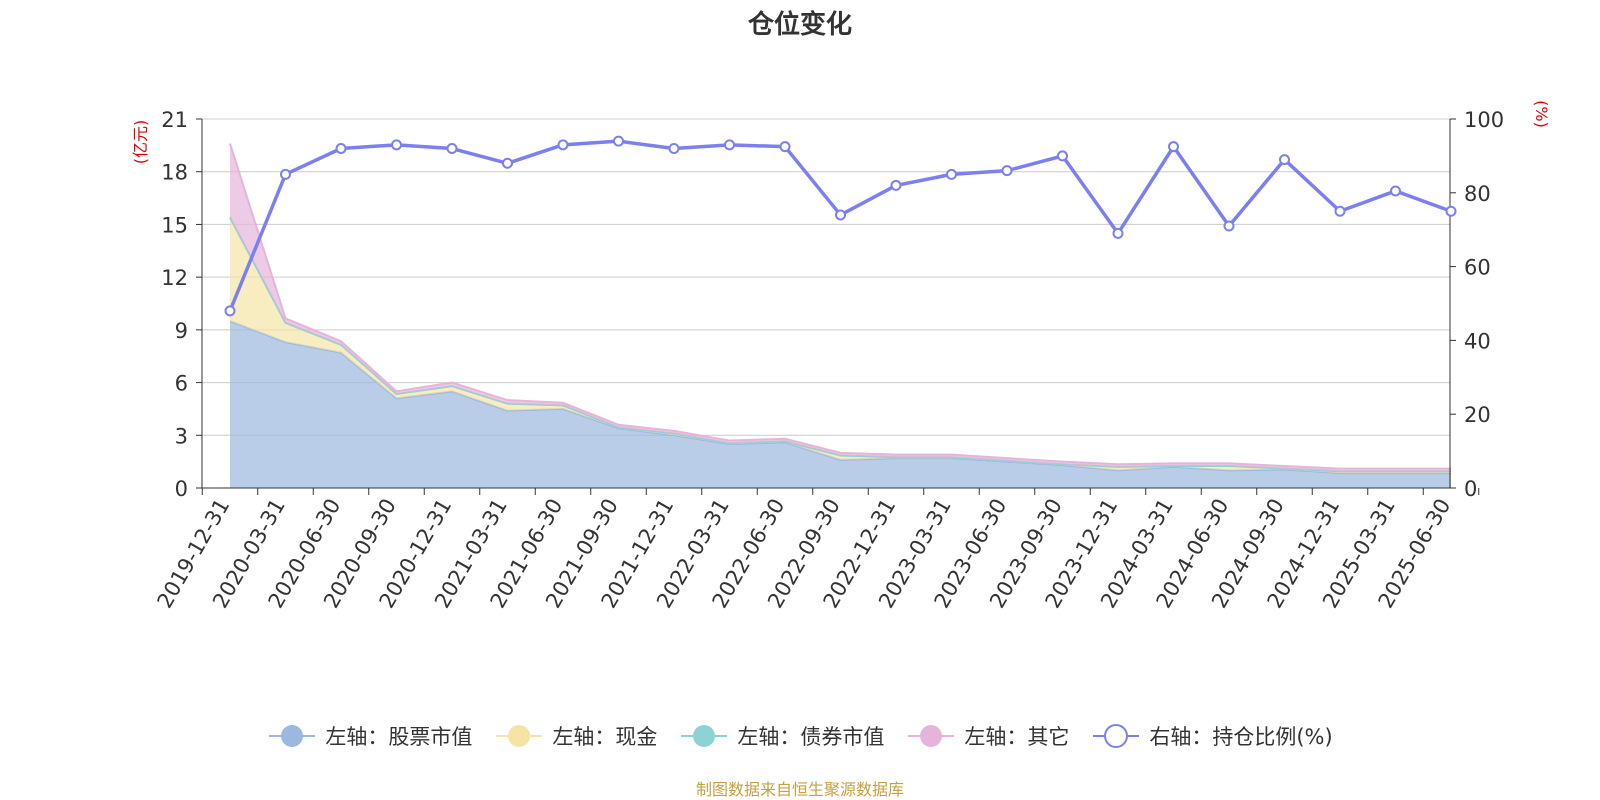  Describe the element at coordinates (399, 737) in the screenshot. I see `legend-label: 左轴：股票市值` at that location.